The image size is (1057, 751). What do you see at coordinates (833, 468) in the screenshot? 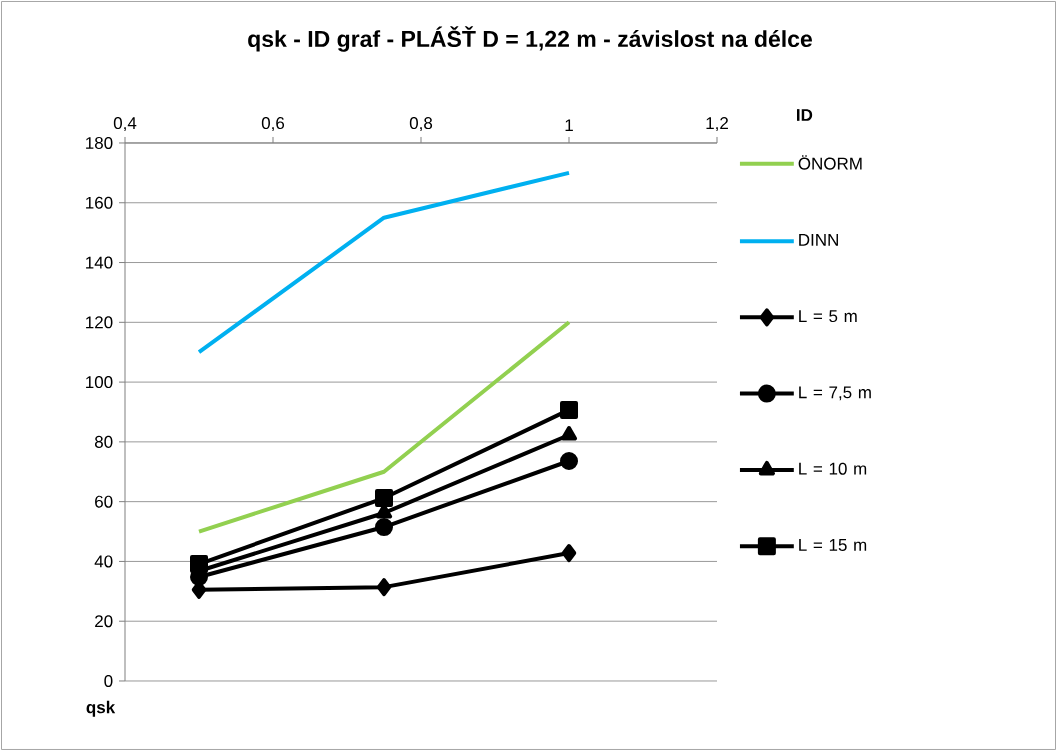
I see `legend-label: L = 10 m` at bounding box center [833, 468].